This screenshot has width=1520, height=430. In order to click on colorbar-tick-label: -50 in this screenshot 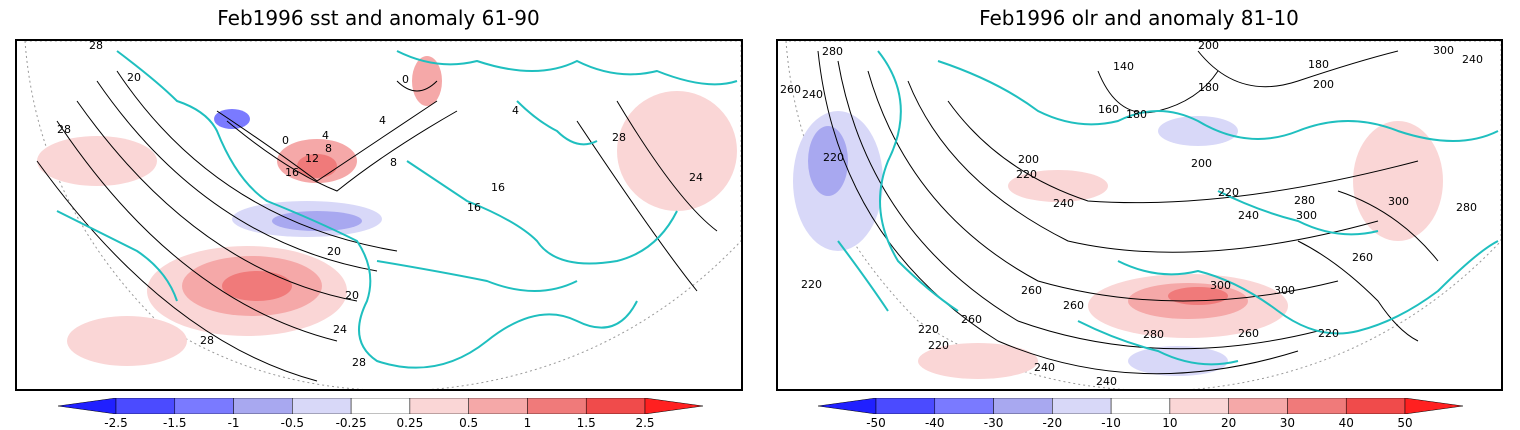, I will do `click(876, 423)`.